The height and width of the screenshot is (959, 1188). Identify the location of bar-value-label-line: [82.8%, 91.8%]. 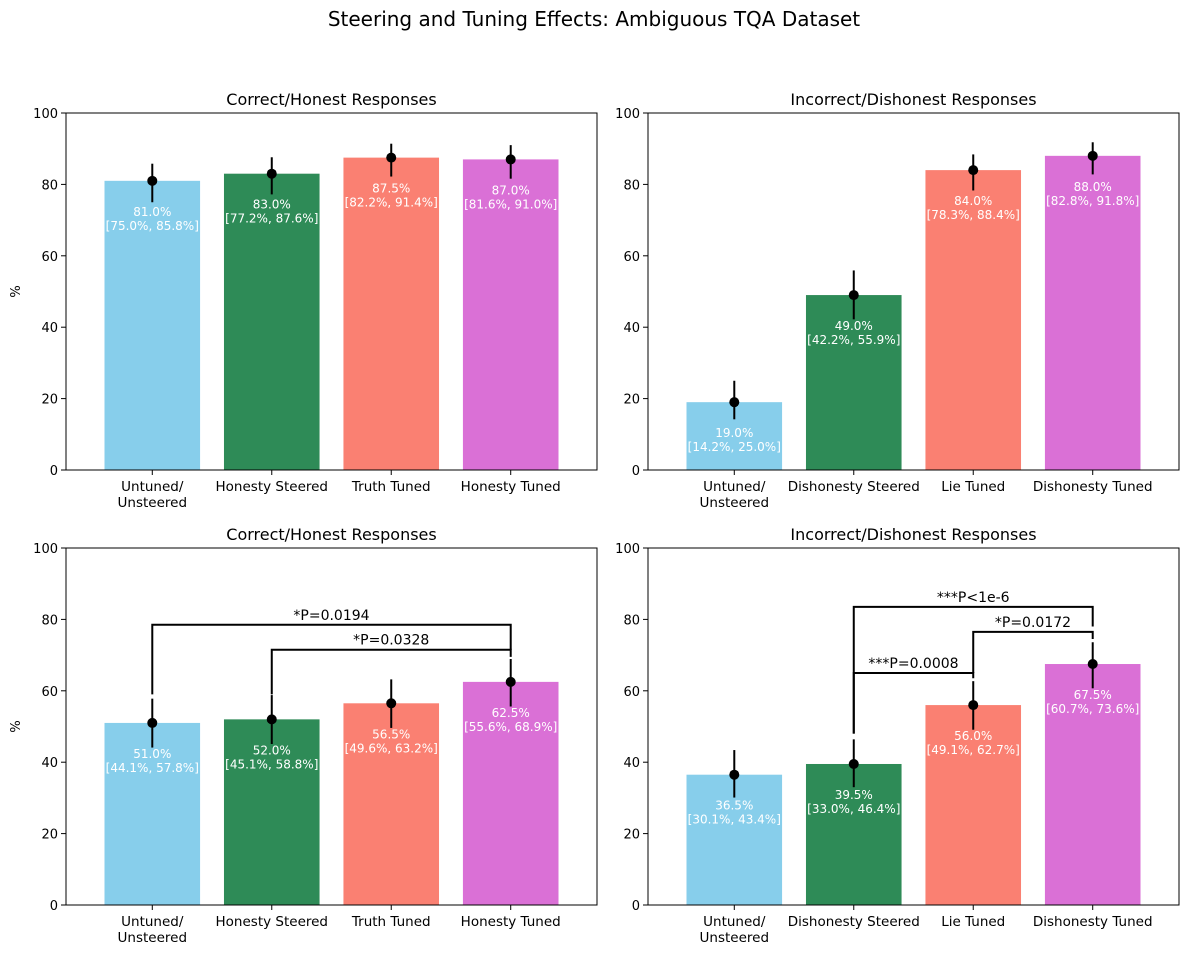
(1092, 201).